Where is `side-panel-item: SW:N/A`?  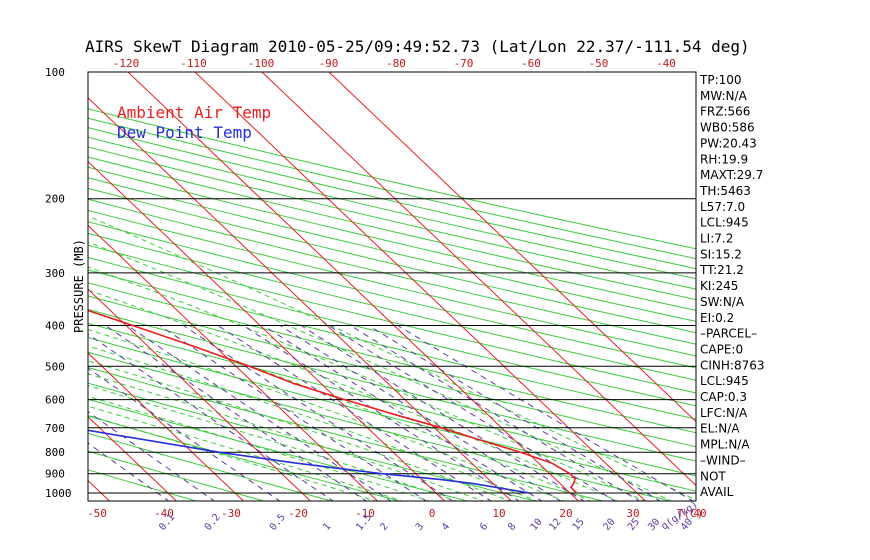 side-panel-item: SW:N/A is located at coordinates (722, 302).